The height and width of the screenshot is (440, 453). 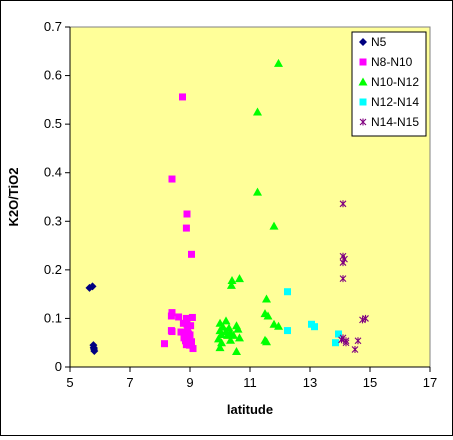 I want to click on x-tick-label: 11, so click(x=250, y=382).